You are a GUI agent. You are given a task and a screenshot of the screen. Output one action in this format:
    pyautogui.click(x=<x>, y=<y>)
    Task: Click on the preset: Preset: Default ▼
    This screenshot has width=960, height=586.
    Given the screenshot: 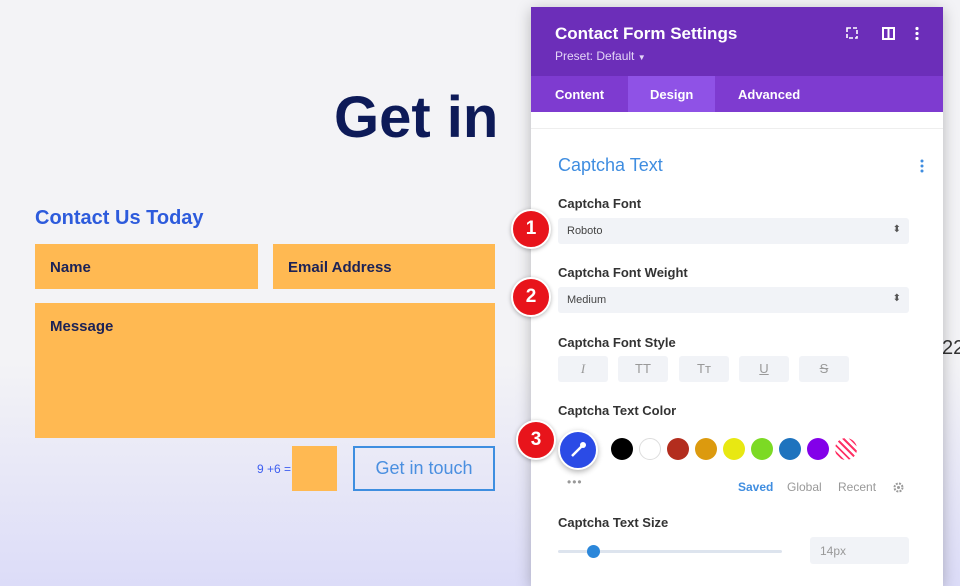 What is the action you would take?
    pyautogui.click(x=600, y=56)
    